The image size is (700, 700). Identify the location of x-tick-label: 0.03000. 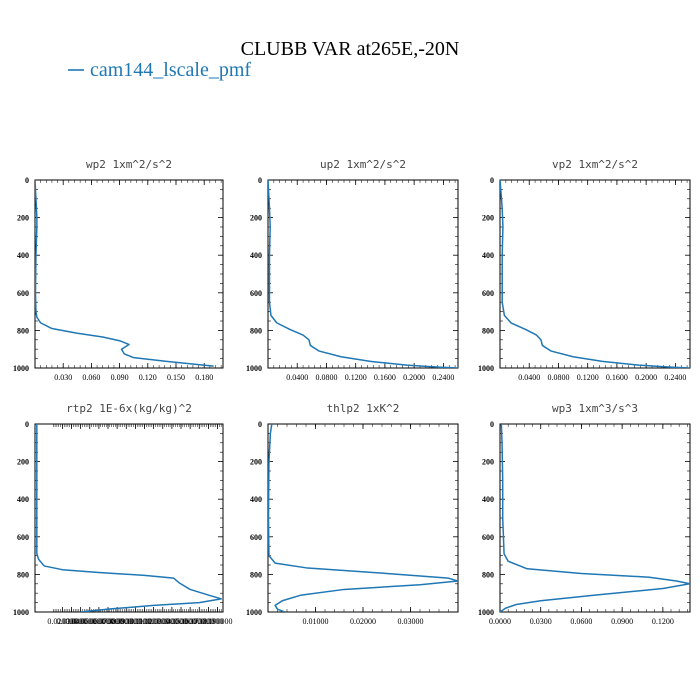
(411, 621).